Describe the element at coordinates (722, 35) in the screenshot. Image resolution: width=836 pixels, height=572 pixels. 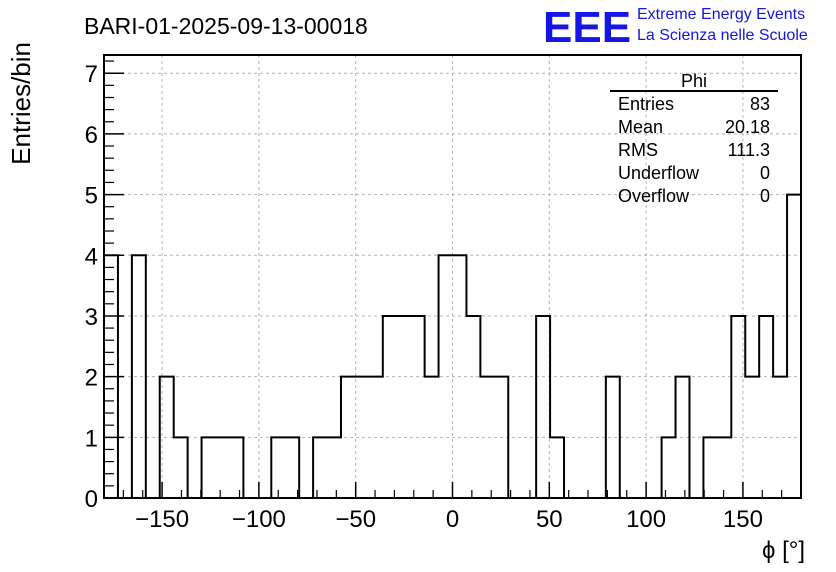
I see `org-name-line2: La Scienza nelle Scuole` at that location.